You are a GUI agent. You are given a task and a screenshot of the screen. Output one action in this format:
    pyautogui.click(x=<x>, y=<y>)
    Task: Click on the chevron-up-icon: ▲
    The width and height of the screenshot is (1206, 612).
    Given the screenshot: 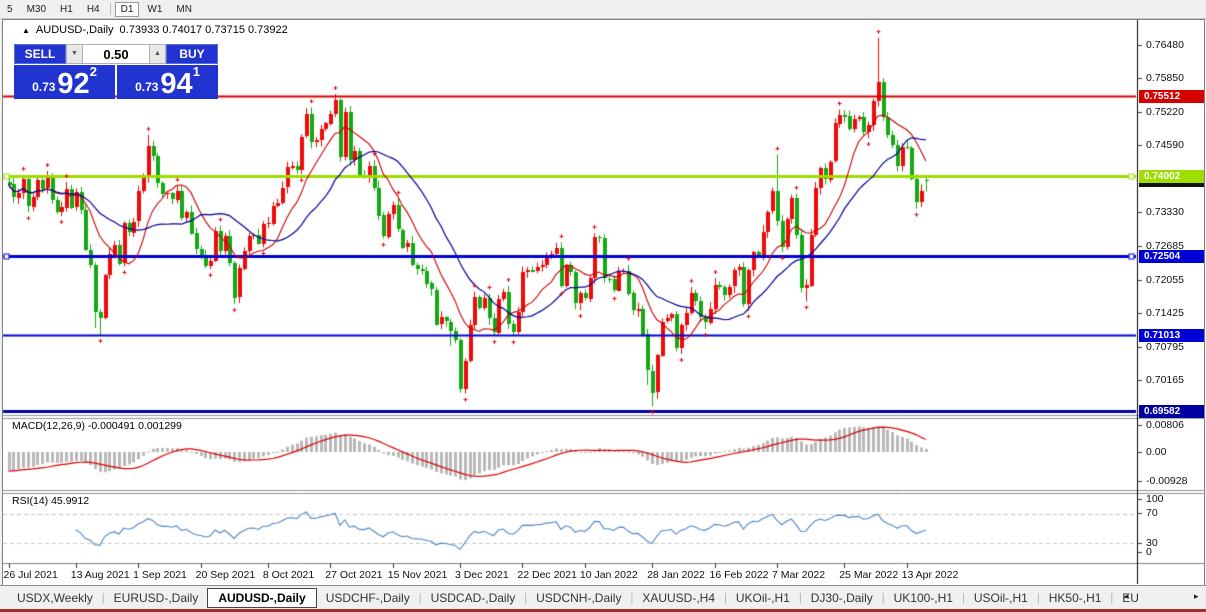 What is the action you would take?
    pyautogui.click(x=157, y=53)
    